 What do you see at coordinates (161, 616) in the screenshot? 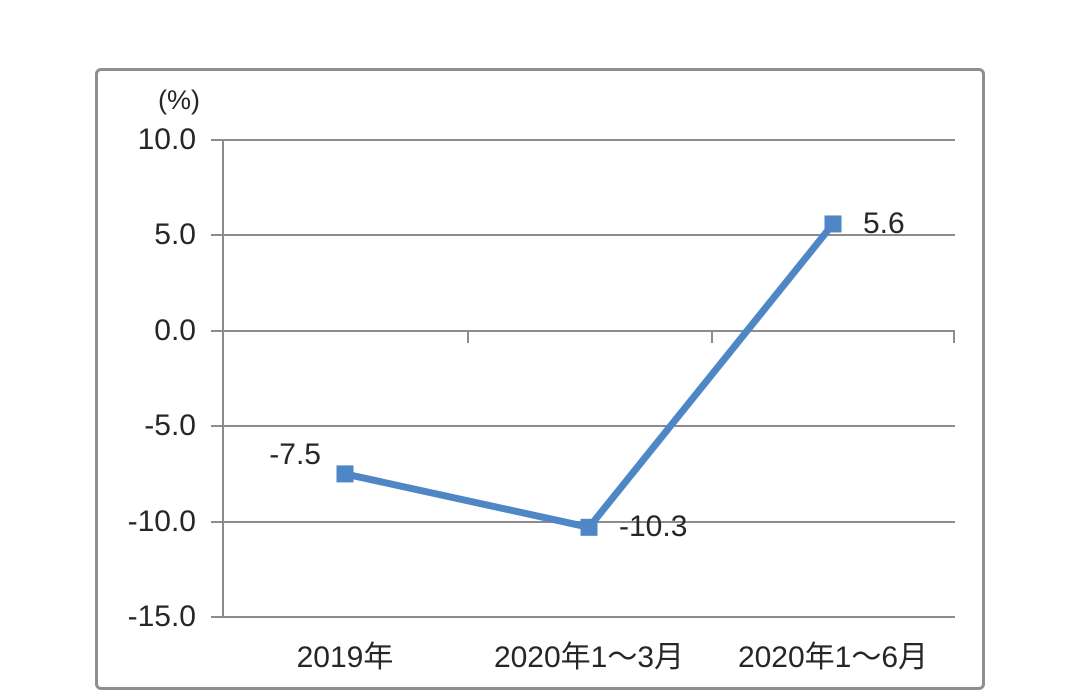
I see `y-tick-label: -15.0` at bounding box center [161, 616].